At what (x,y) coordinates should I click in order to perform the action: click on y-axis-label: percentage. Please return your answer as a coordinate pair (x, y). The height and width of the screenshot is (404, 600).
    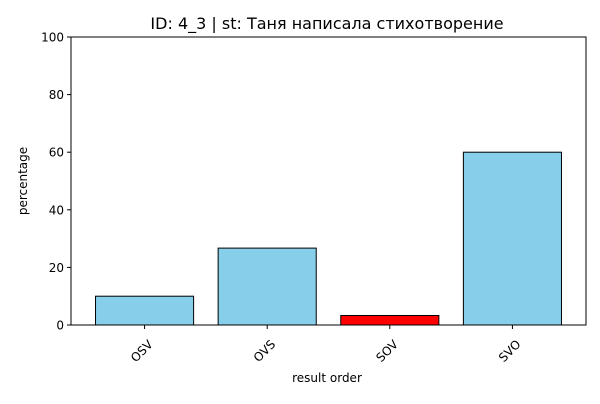
    Looking at the image, I should click on (23, 181).